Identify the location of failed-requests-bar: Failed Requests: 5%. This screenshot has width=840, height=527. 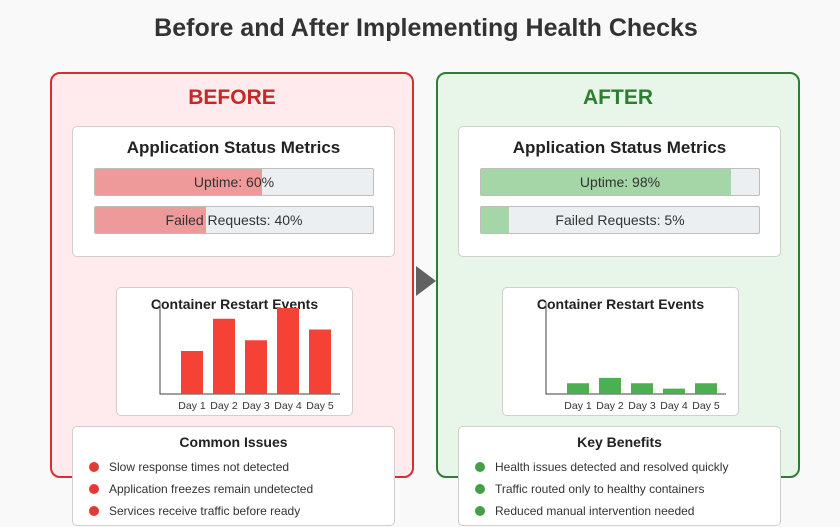
(620, 220).